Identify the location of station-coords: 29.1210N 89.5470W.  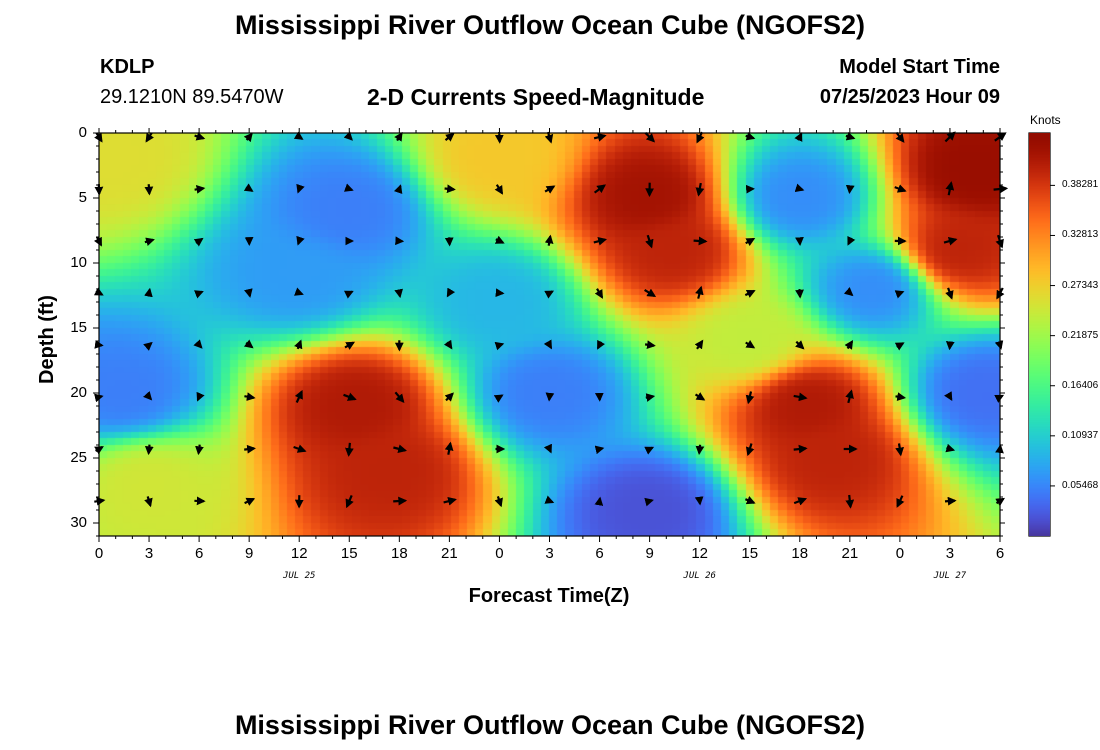
(192, 97).